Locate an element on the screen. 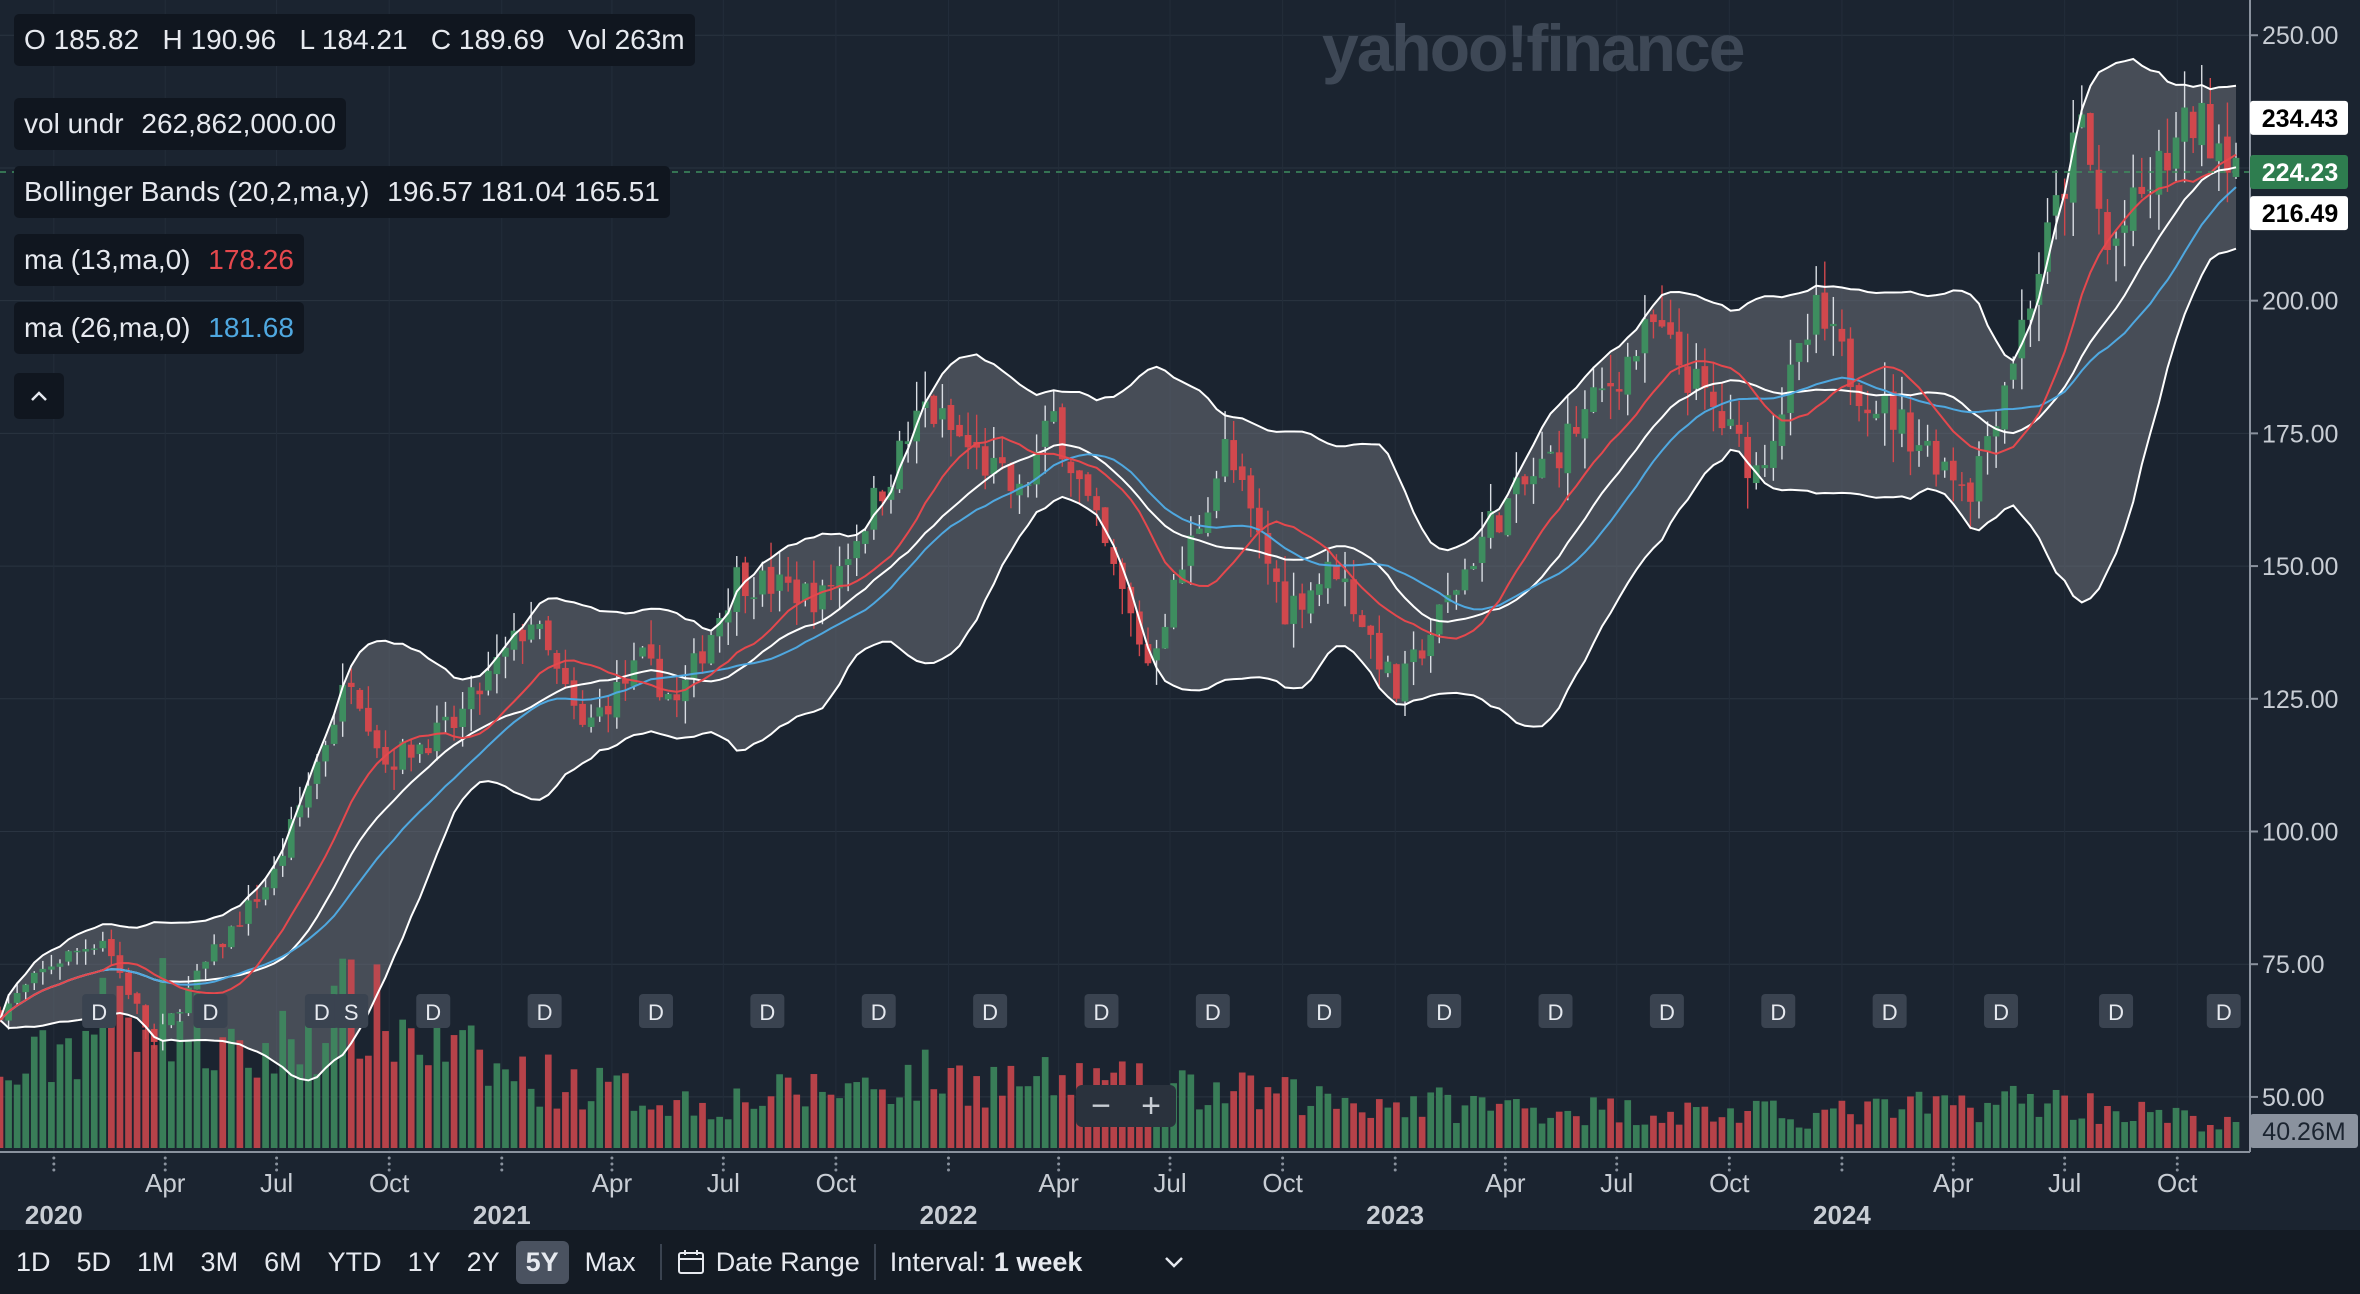 Image resolution: width=2360 pixels, height=1294 pixels. volume-underlay-legend: vol undr 262,862,000.00 is located at coordinates (180, 124).